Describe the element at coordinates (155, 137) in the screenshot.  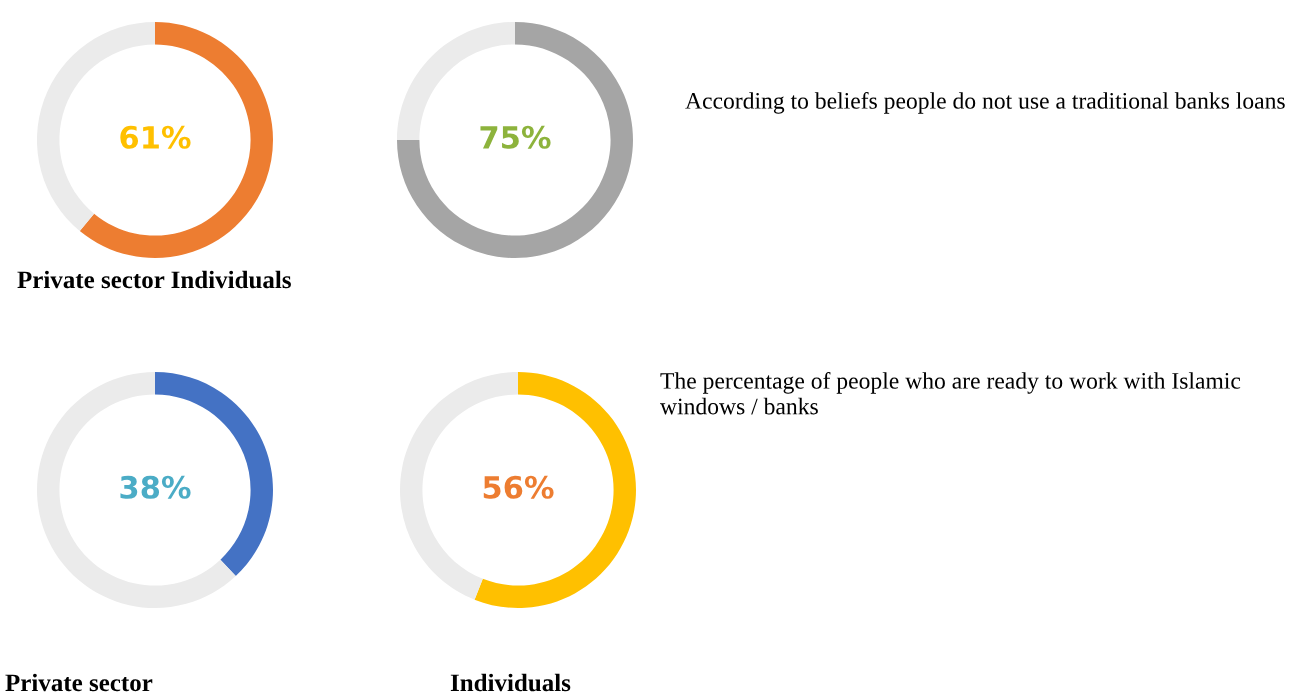
I see `data-label: 61%` at that location.